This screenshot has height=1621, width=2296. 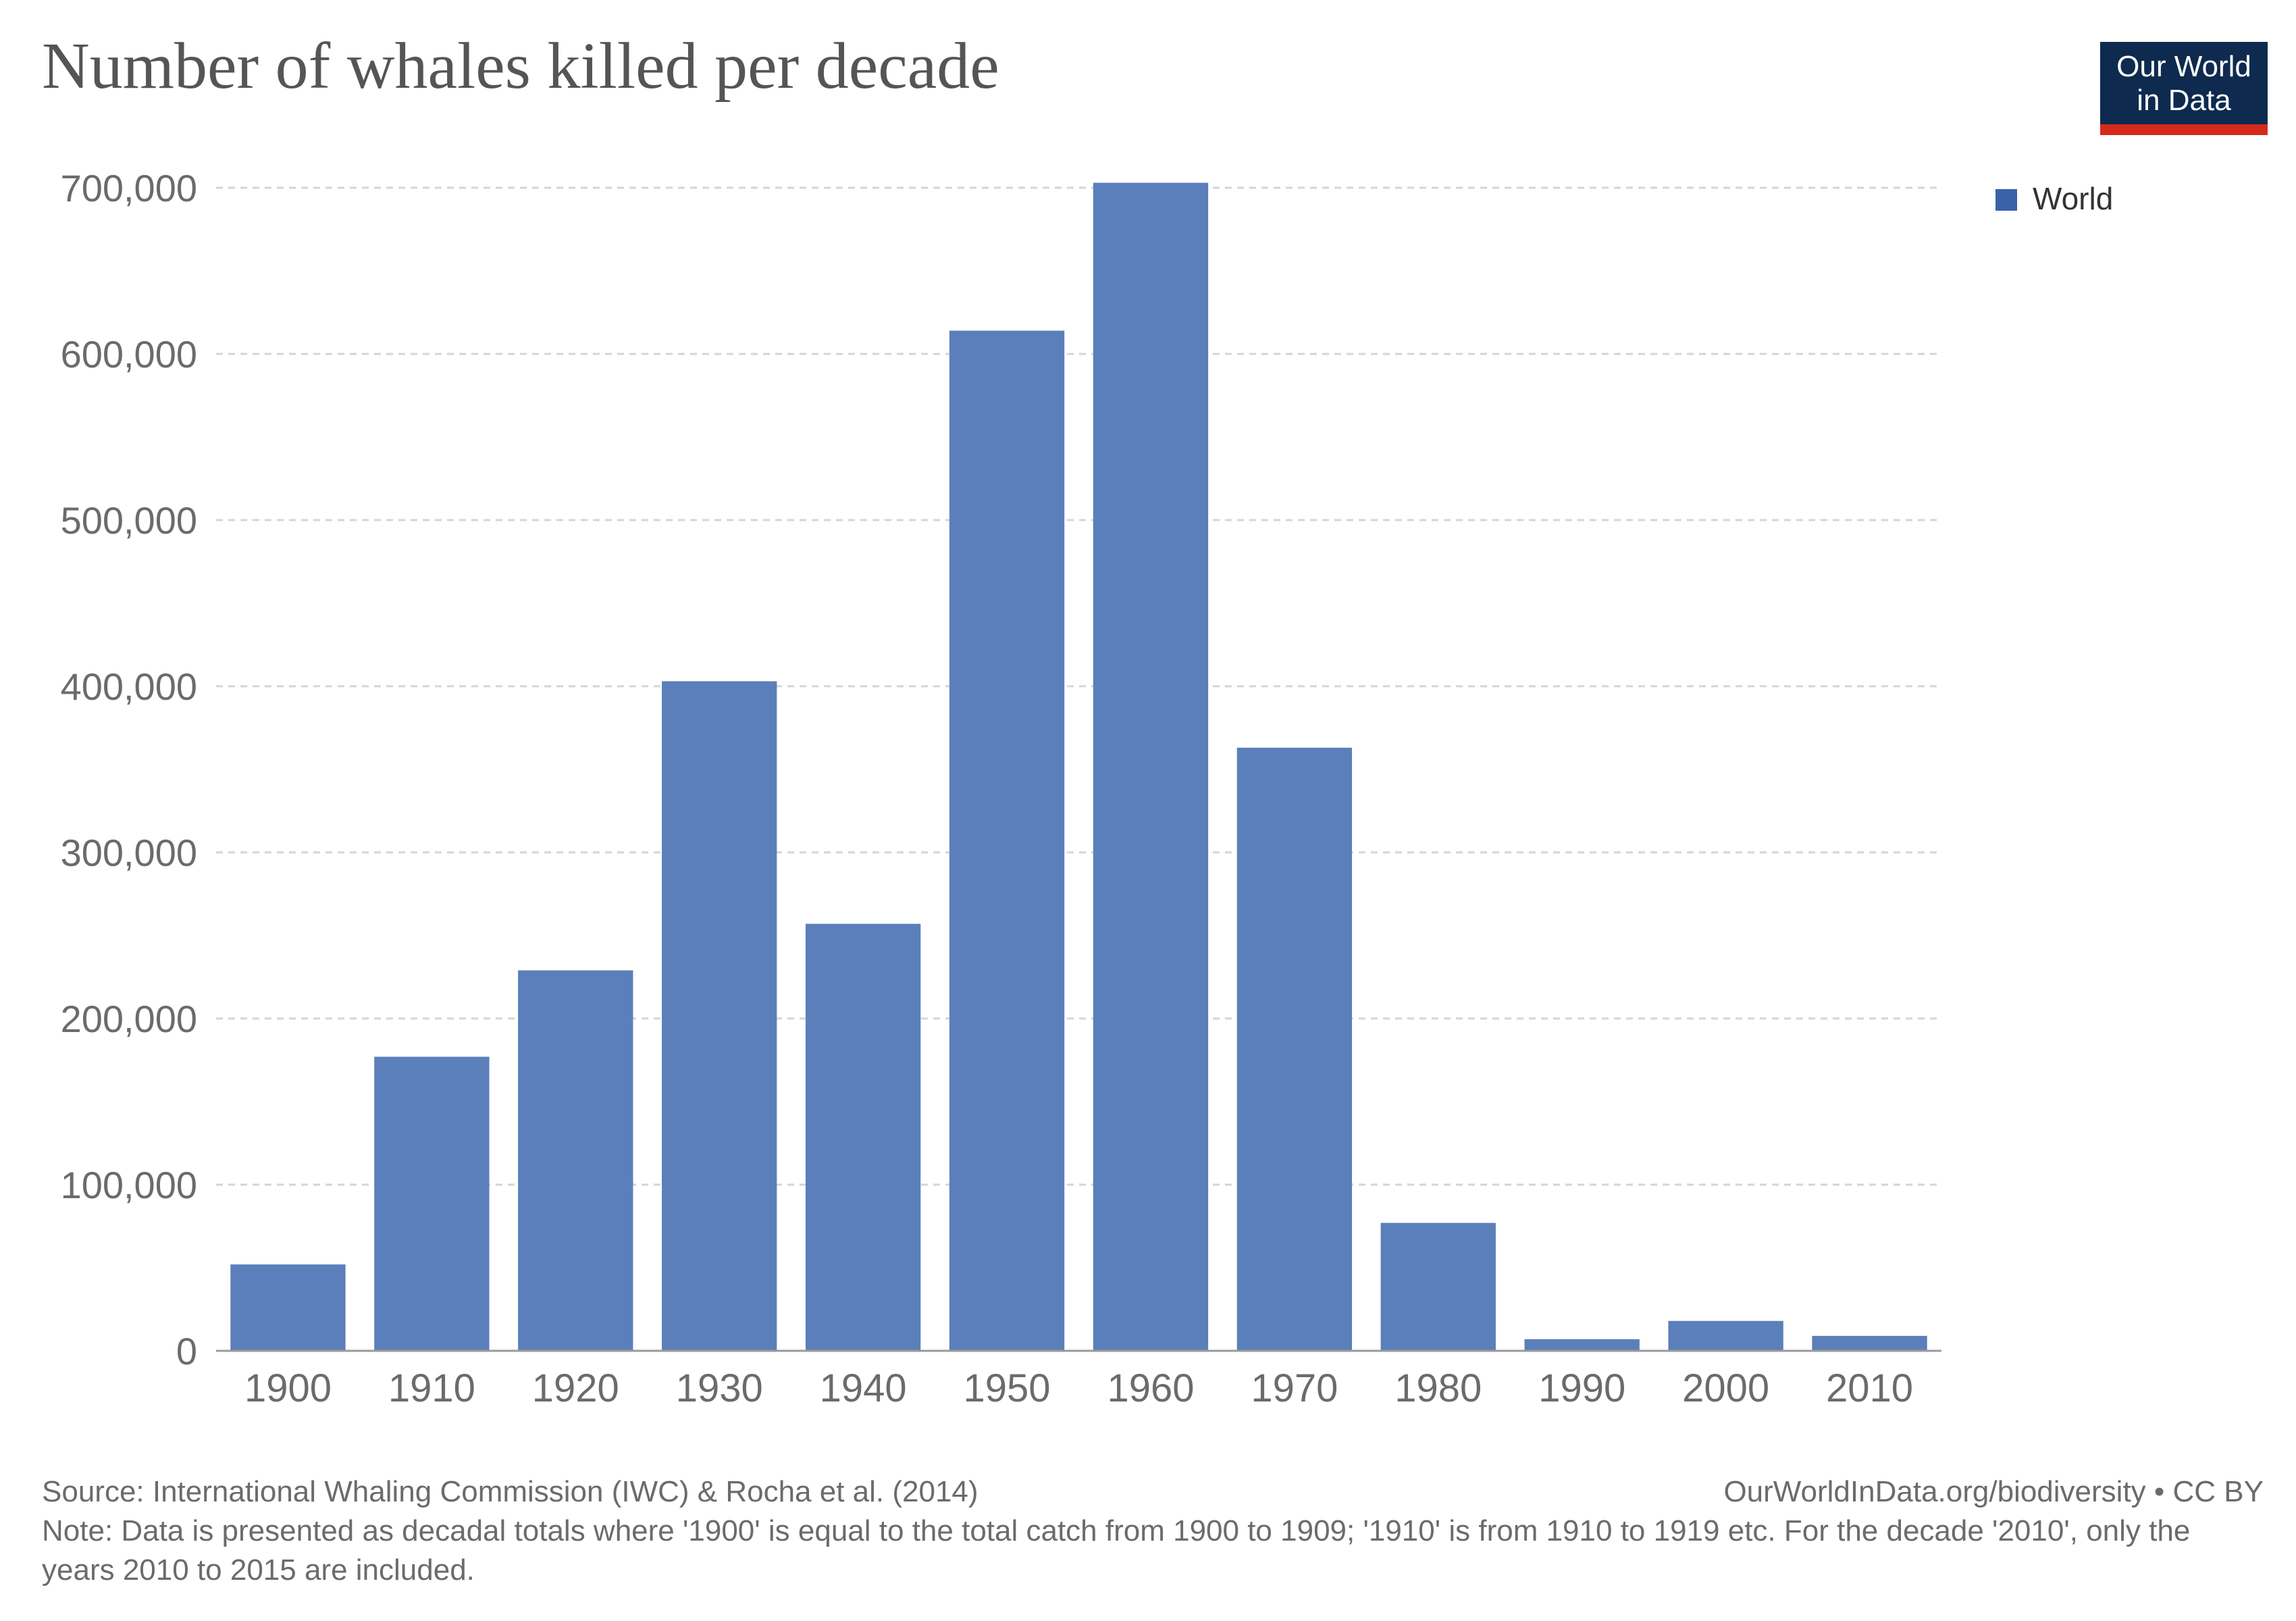 I want to click on credit-link: OurWorldInData.org/biodiversity • CC BY, so click(x=1993, y=1491).